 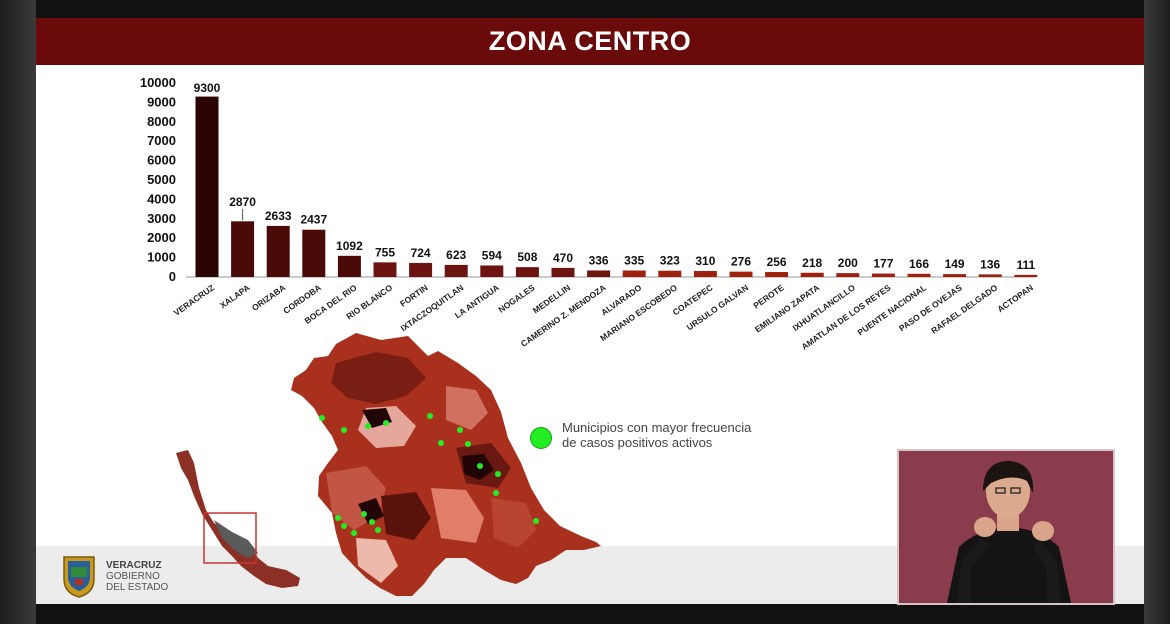 I want to click on bar-perote, so click(x=777, y=274).